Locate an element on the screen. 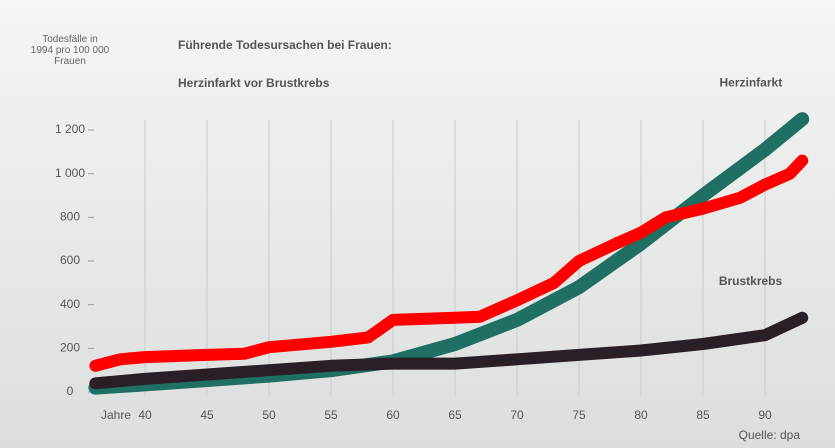  x-tick-label: 65 is located at coordinates (455, 415).